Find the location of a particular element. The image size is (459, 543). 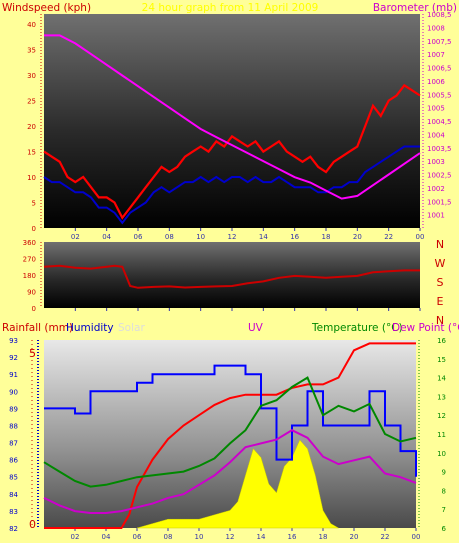

temperature-tick: 11 is located at coordinates (441, 435).